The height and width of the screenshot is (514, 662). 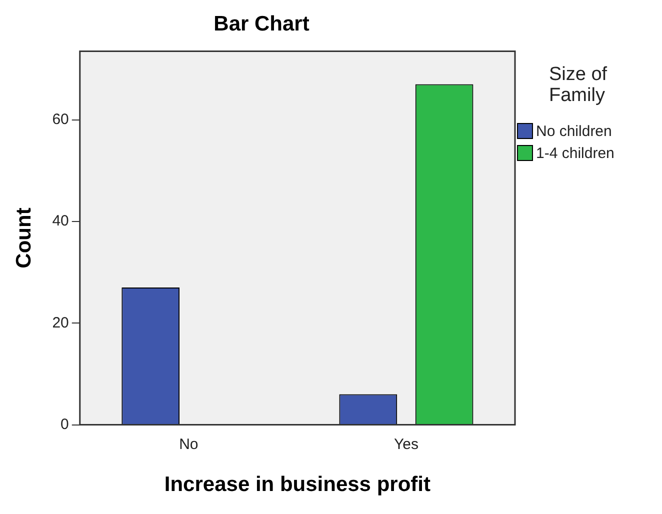 I want to click on x-tick-label: Yes, so click(x=406, y=444).